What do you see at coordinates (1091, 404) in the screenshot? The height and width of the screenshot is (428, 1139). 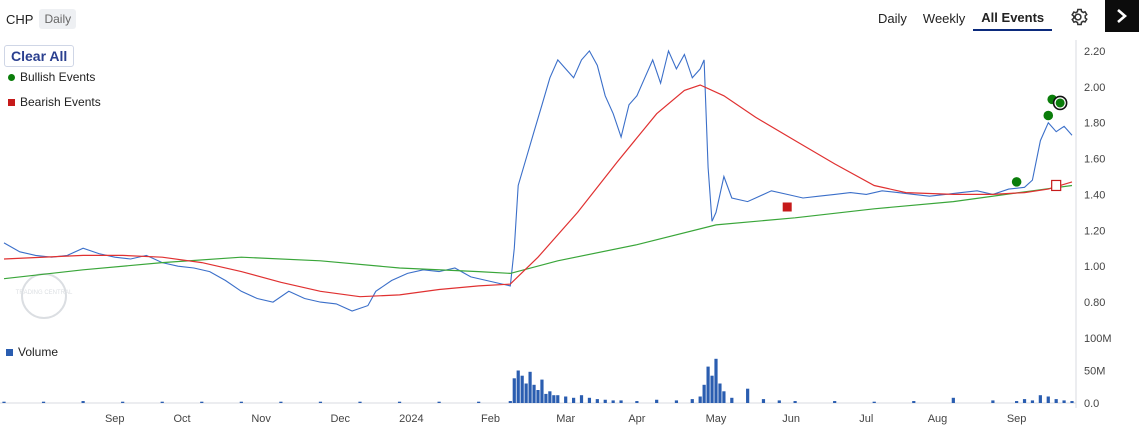 I see `volume-tick-label: 0.0` at bounding box center [1091, 404].